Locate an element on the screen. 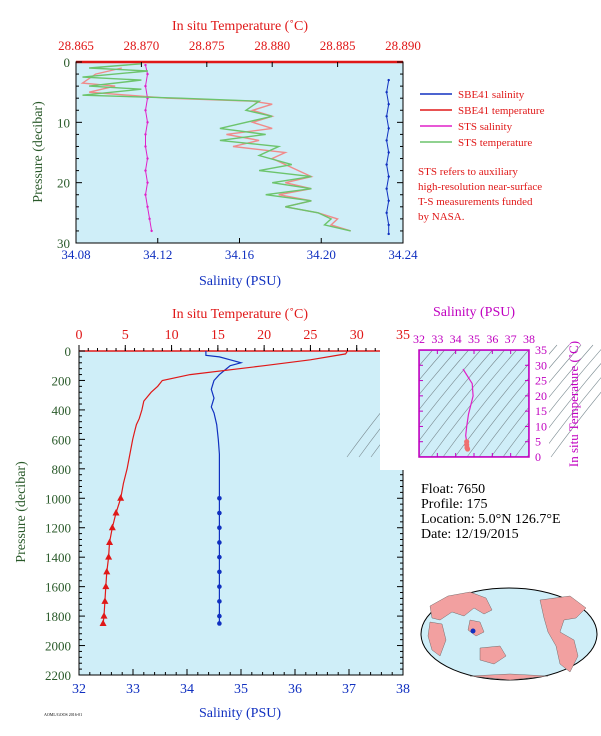  argo-x-tick-label: 34 is located at coordinates (187, 689).